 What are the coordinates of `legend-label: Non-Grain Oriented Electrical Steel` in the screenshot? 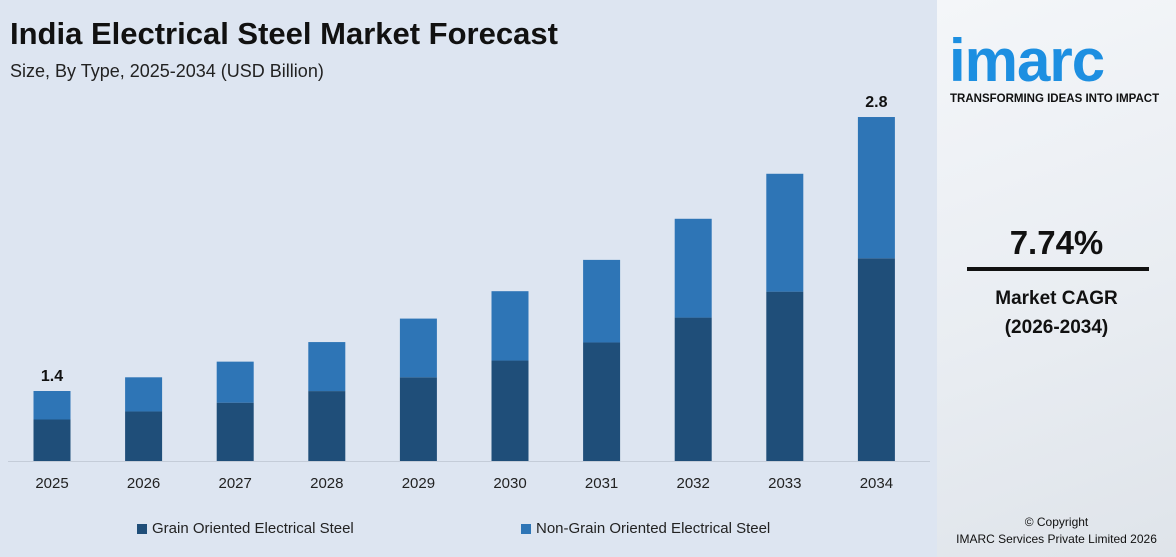 It's located at (653, 528).